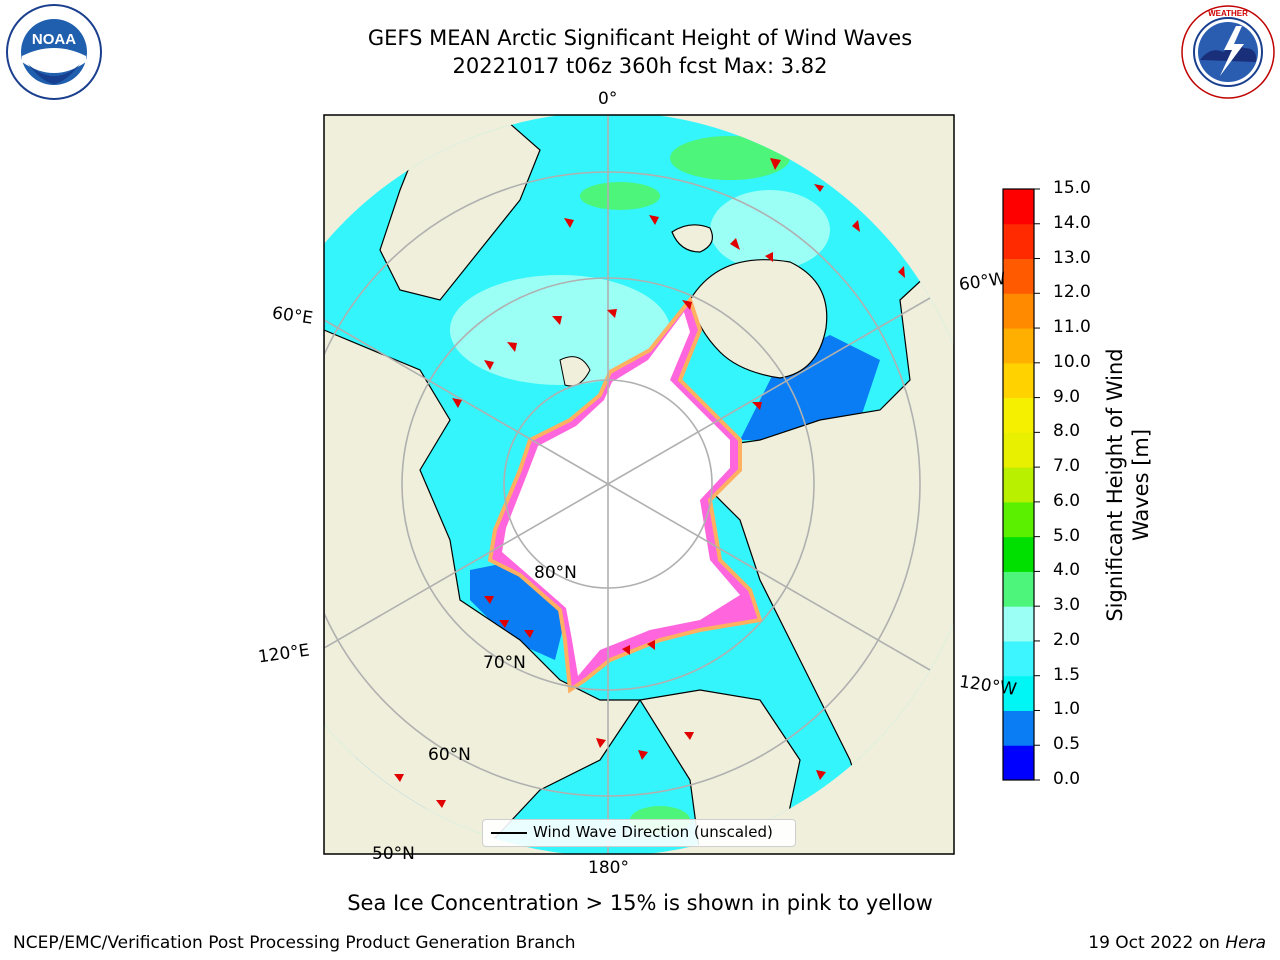 This screenshot has width=1280, height=960. I want to click on colorbar-tick-label: 9.0, so click(1067, 396).